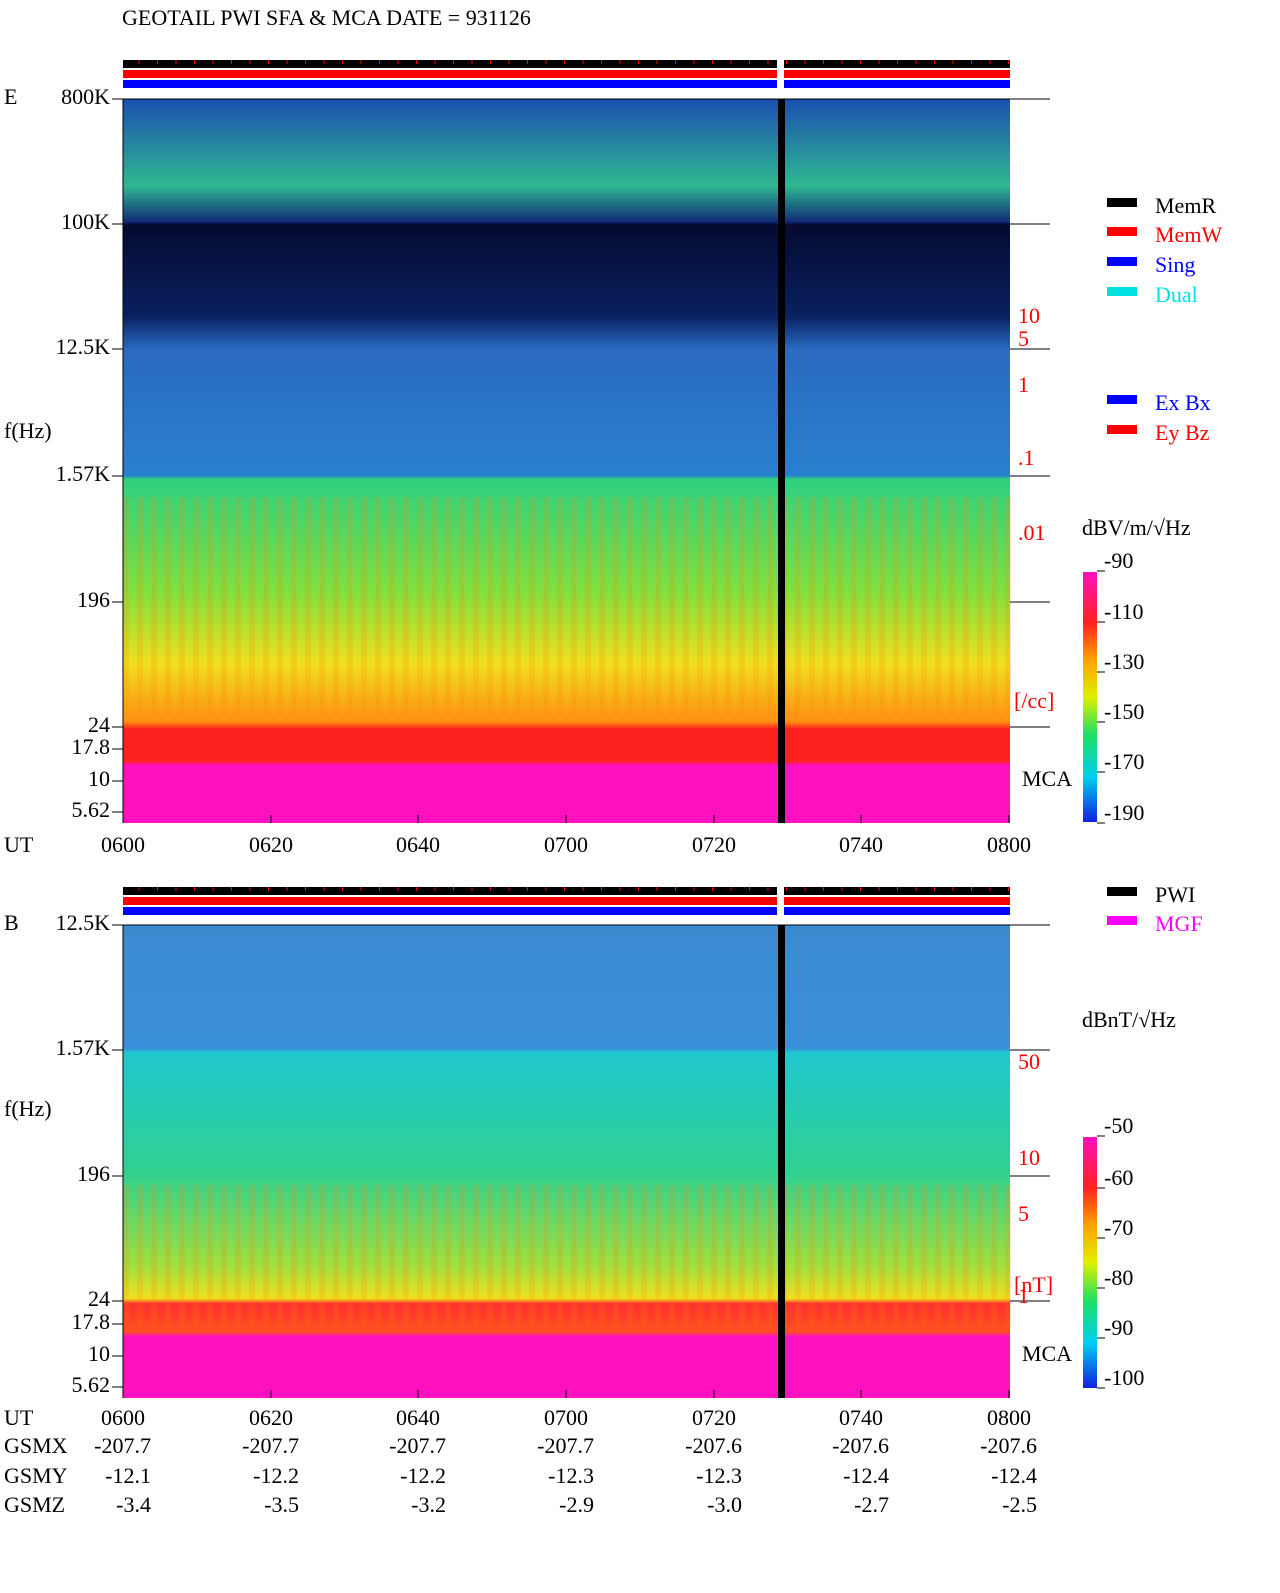 This screenshot has width=1280, height=1593. I want to click on panel-label: B, so click(11, 922).